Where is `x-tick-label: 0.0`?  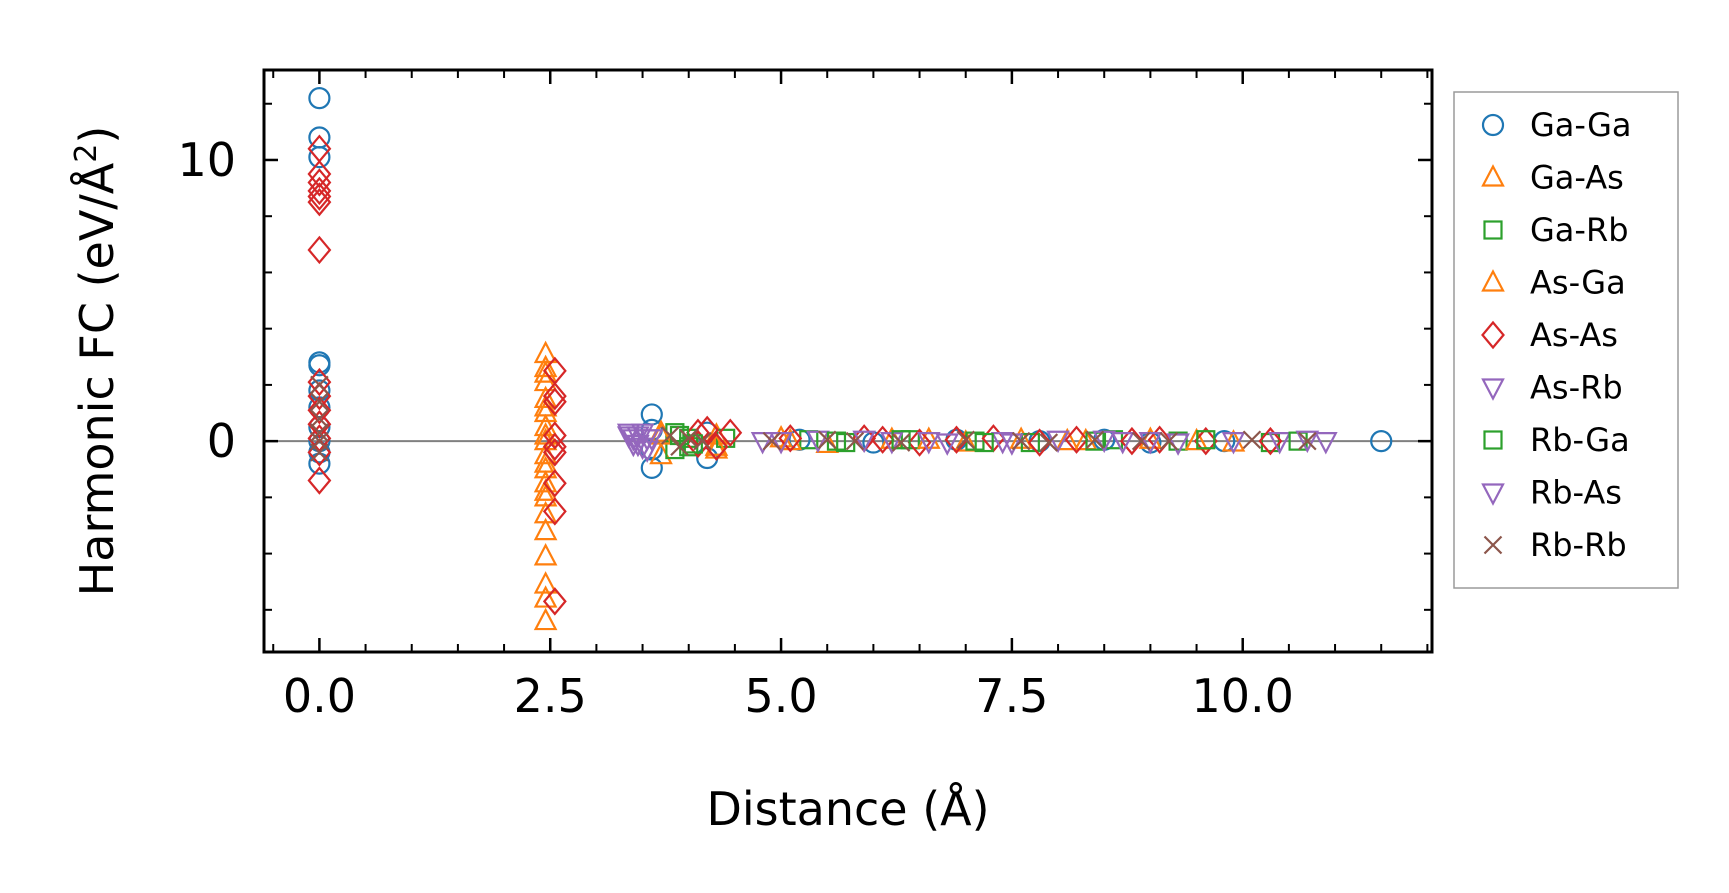
x-tick-label: 0.0 is located at coordinates (319, 696).